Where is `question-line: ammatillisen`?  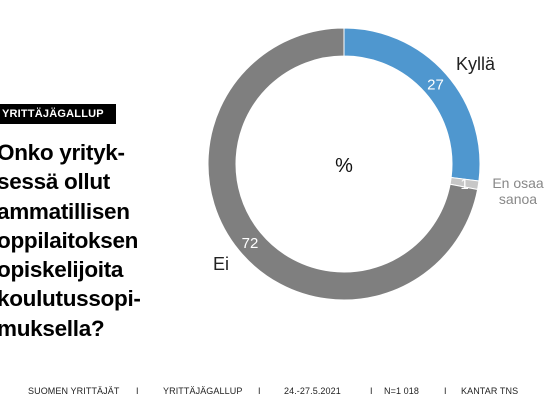
question-line: ammatillisen is located at coordinates (65, 211).